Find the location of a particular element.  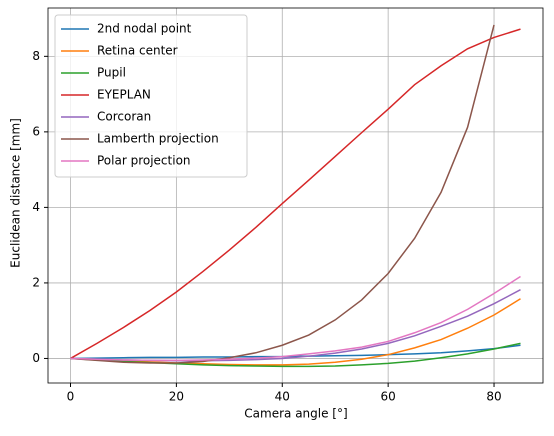

x-tick-label: 40 is located at coordinates (282, 397).